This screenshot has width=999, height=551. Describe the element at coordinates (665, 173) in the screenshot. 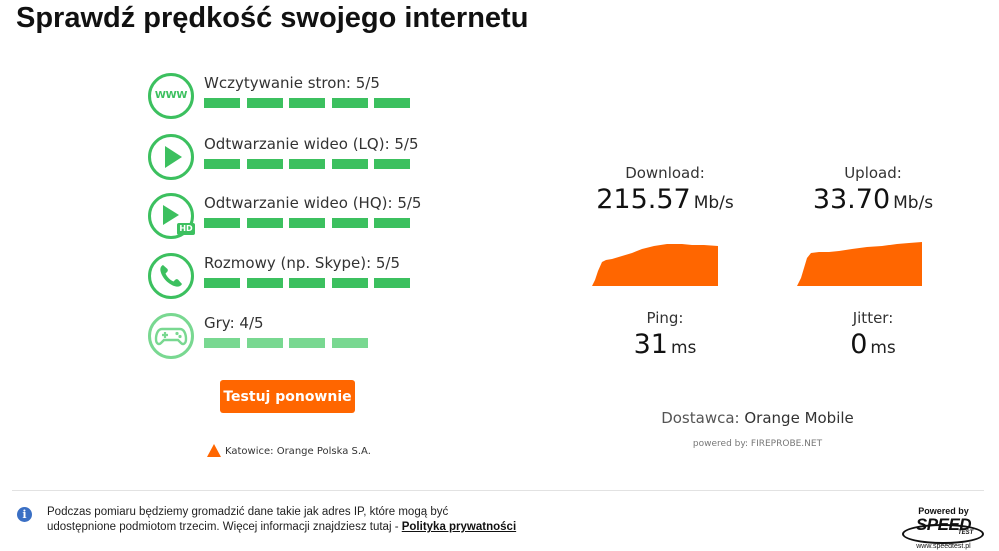

I see `download-label: Download:` at that location.